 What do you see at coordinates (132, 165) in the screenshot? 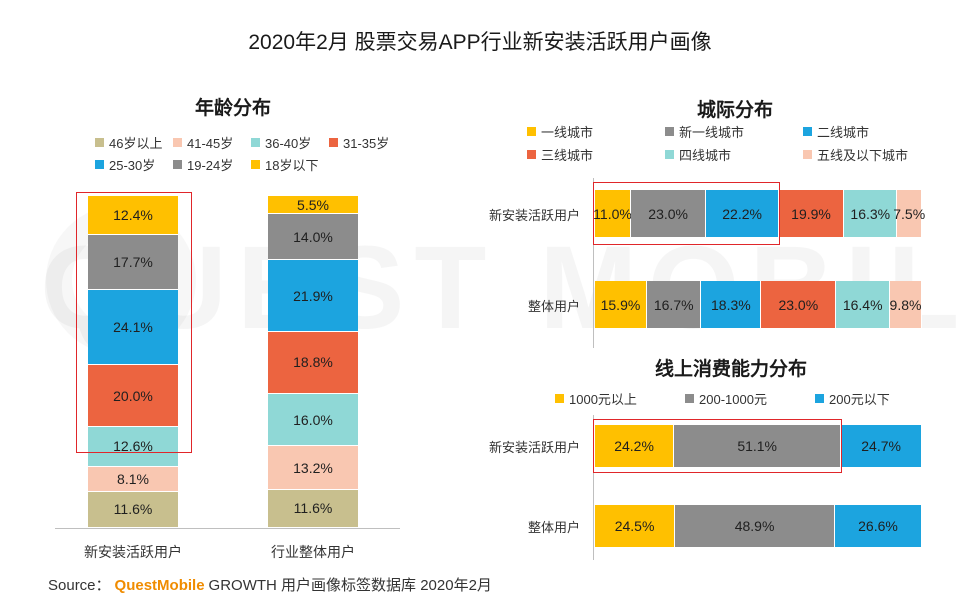
I see `legend-label: 25-30岁` at bounding box center [132, 165].